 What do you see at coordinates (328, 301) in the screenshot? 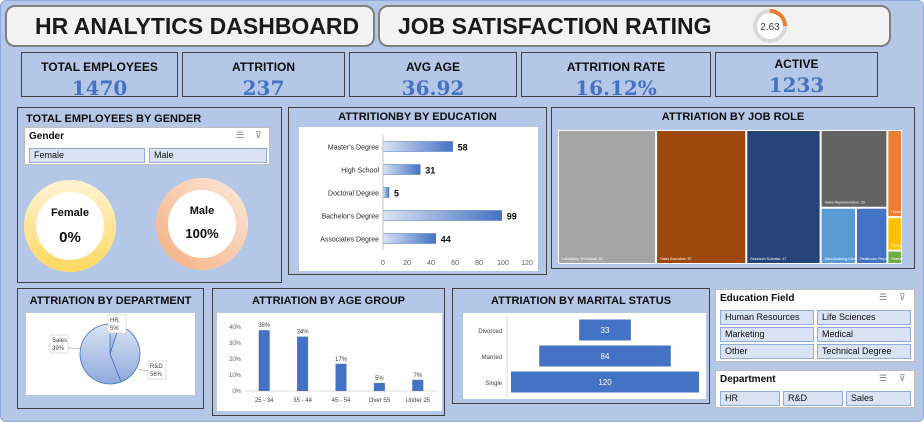
I see `age-chart-title: ATTRIATION BY AGE GROUP` at bounding box center [328, 301].